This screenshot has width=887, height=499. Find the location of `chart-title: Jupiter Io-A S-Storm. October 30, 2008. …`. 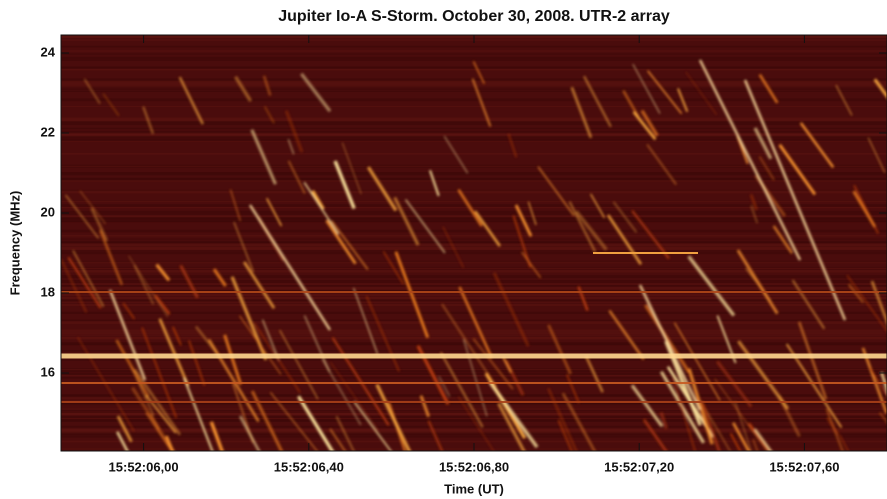

chart-title: Jupiter Io-A S-Storm. October 30, 2008. … is located at coordinates (474, 16).